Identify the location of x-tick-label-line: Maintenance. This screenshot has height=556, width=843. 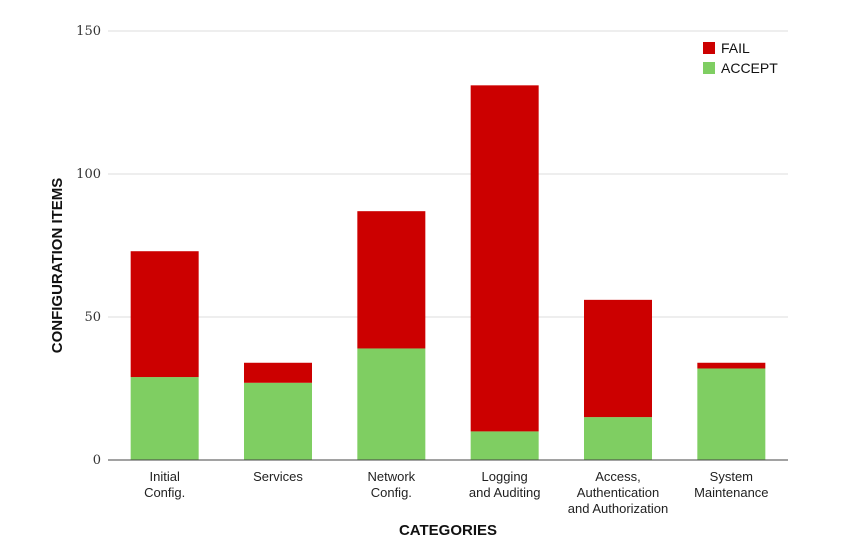
(731, 492).